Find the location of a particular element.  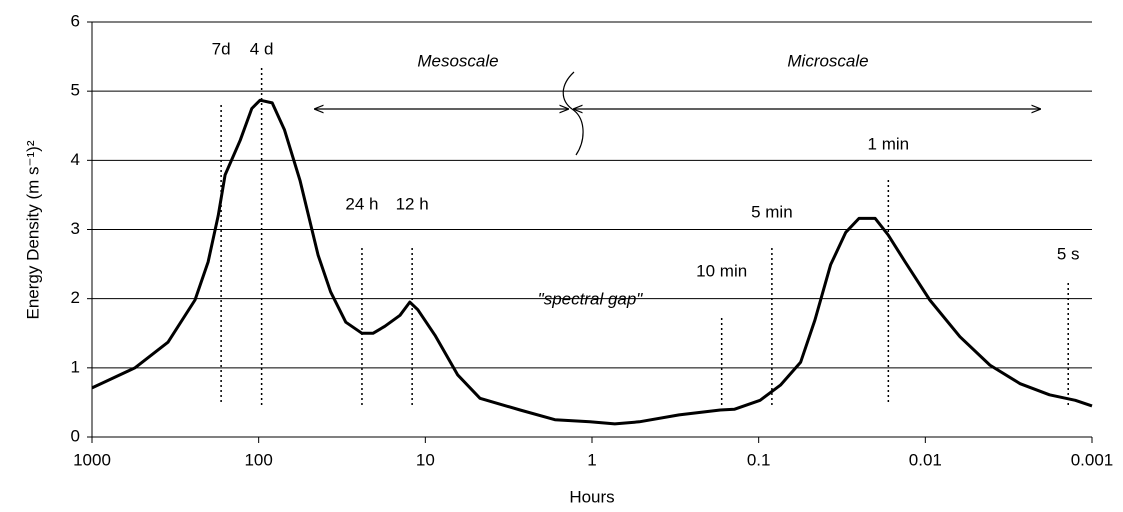

y-tick-label: 0 is located at coordinates (75, 435).